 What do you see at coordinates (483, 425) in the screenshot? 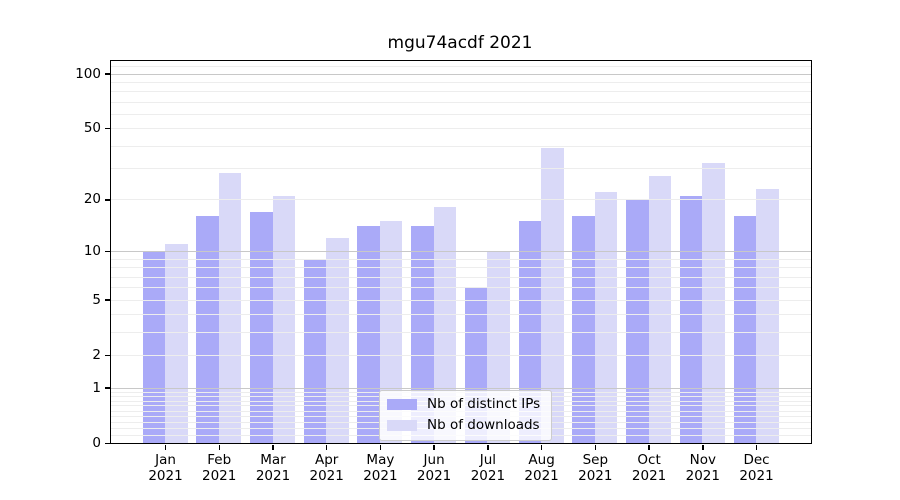
I see `legend-label: Nb of downloads` at bounding box center [483, 425].